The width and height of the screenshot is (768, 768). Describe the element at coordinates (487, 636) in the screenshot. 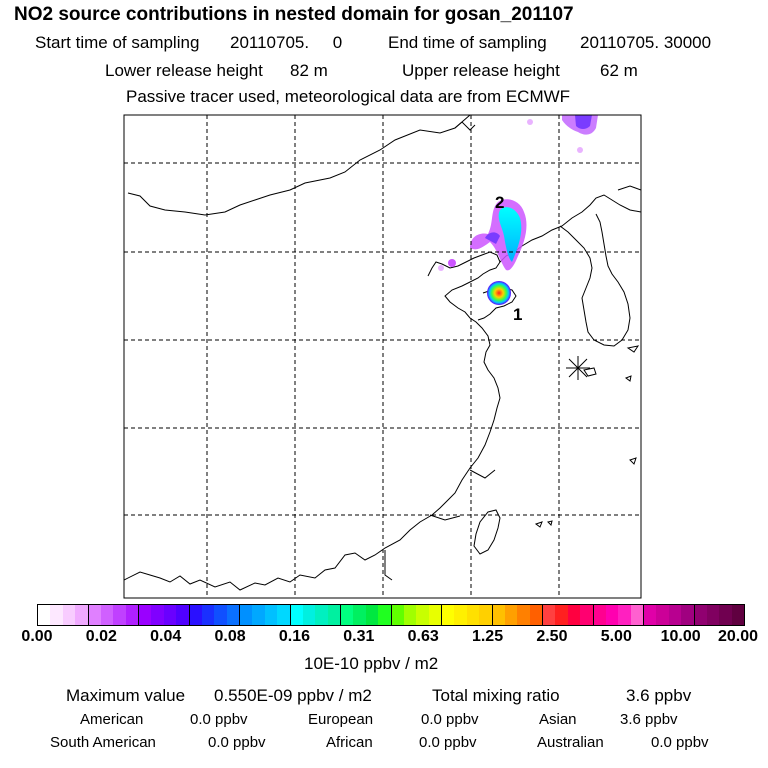

I see `colorbar-tick-label: 1.25` at that location.